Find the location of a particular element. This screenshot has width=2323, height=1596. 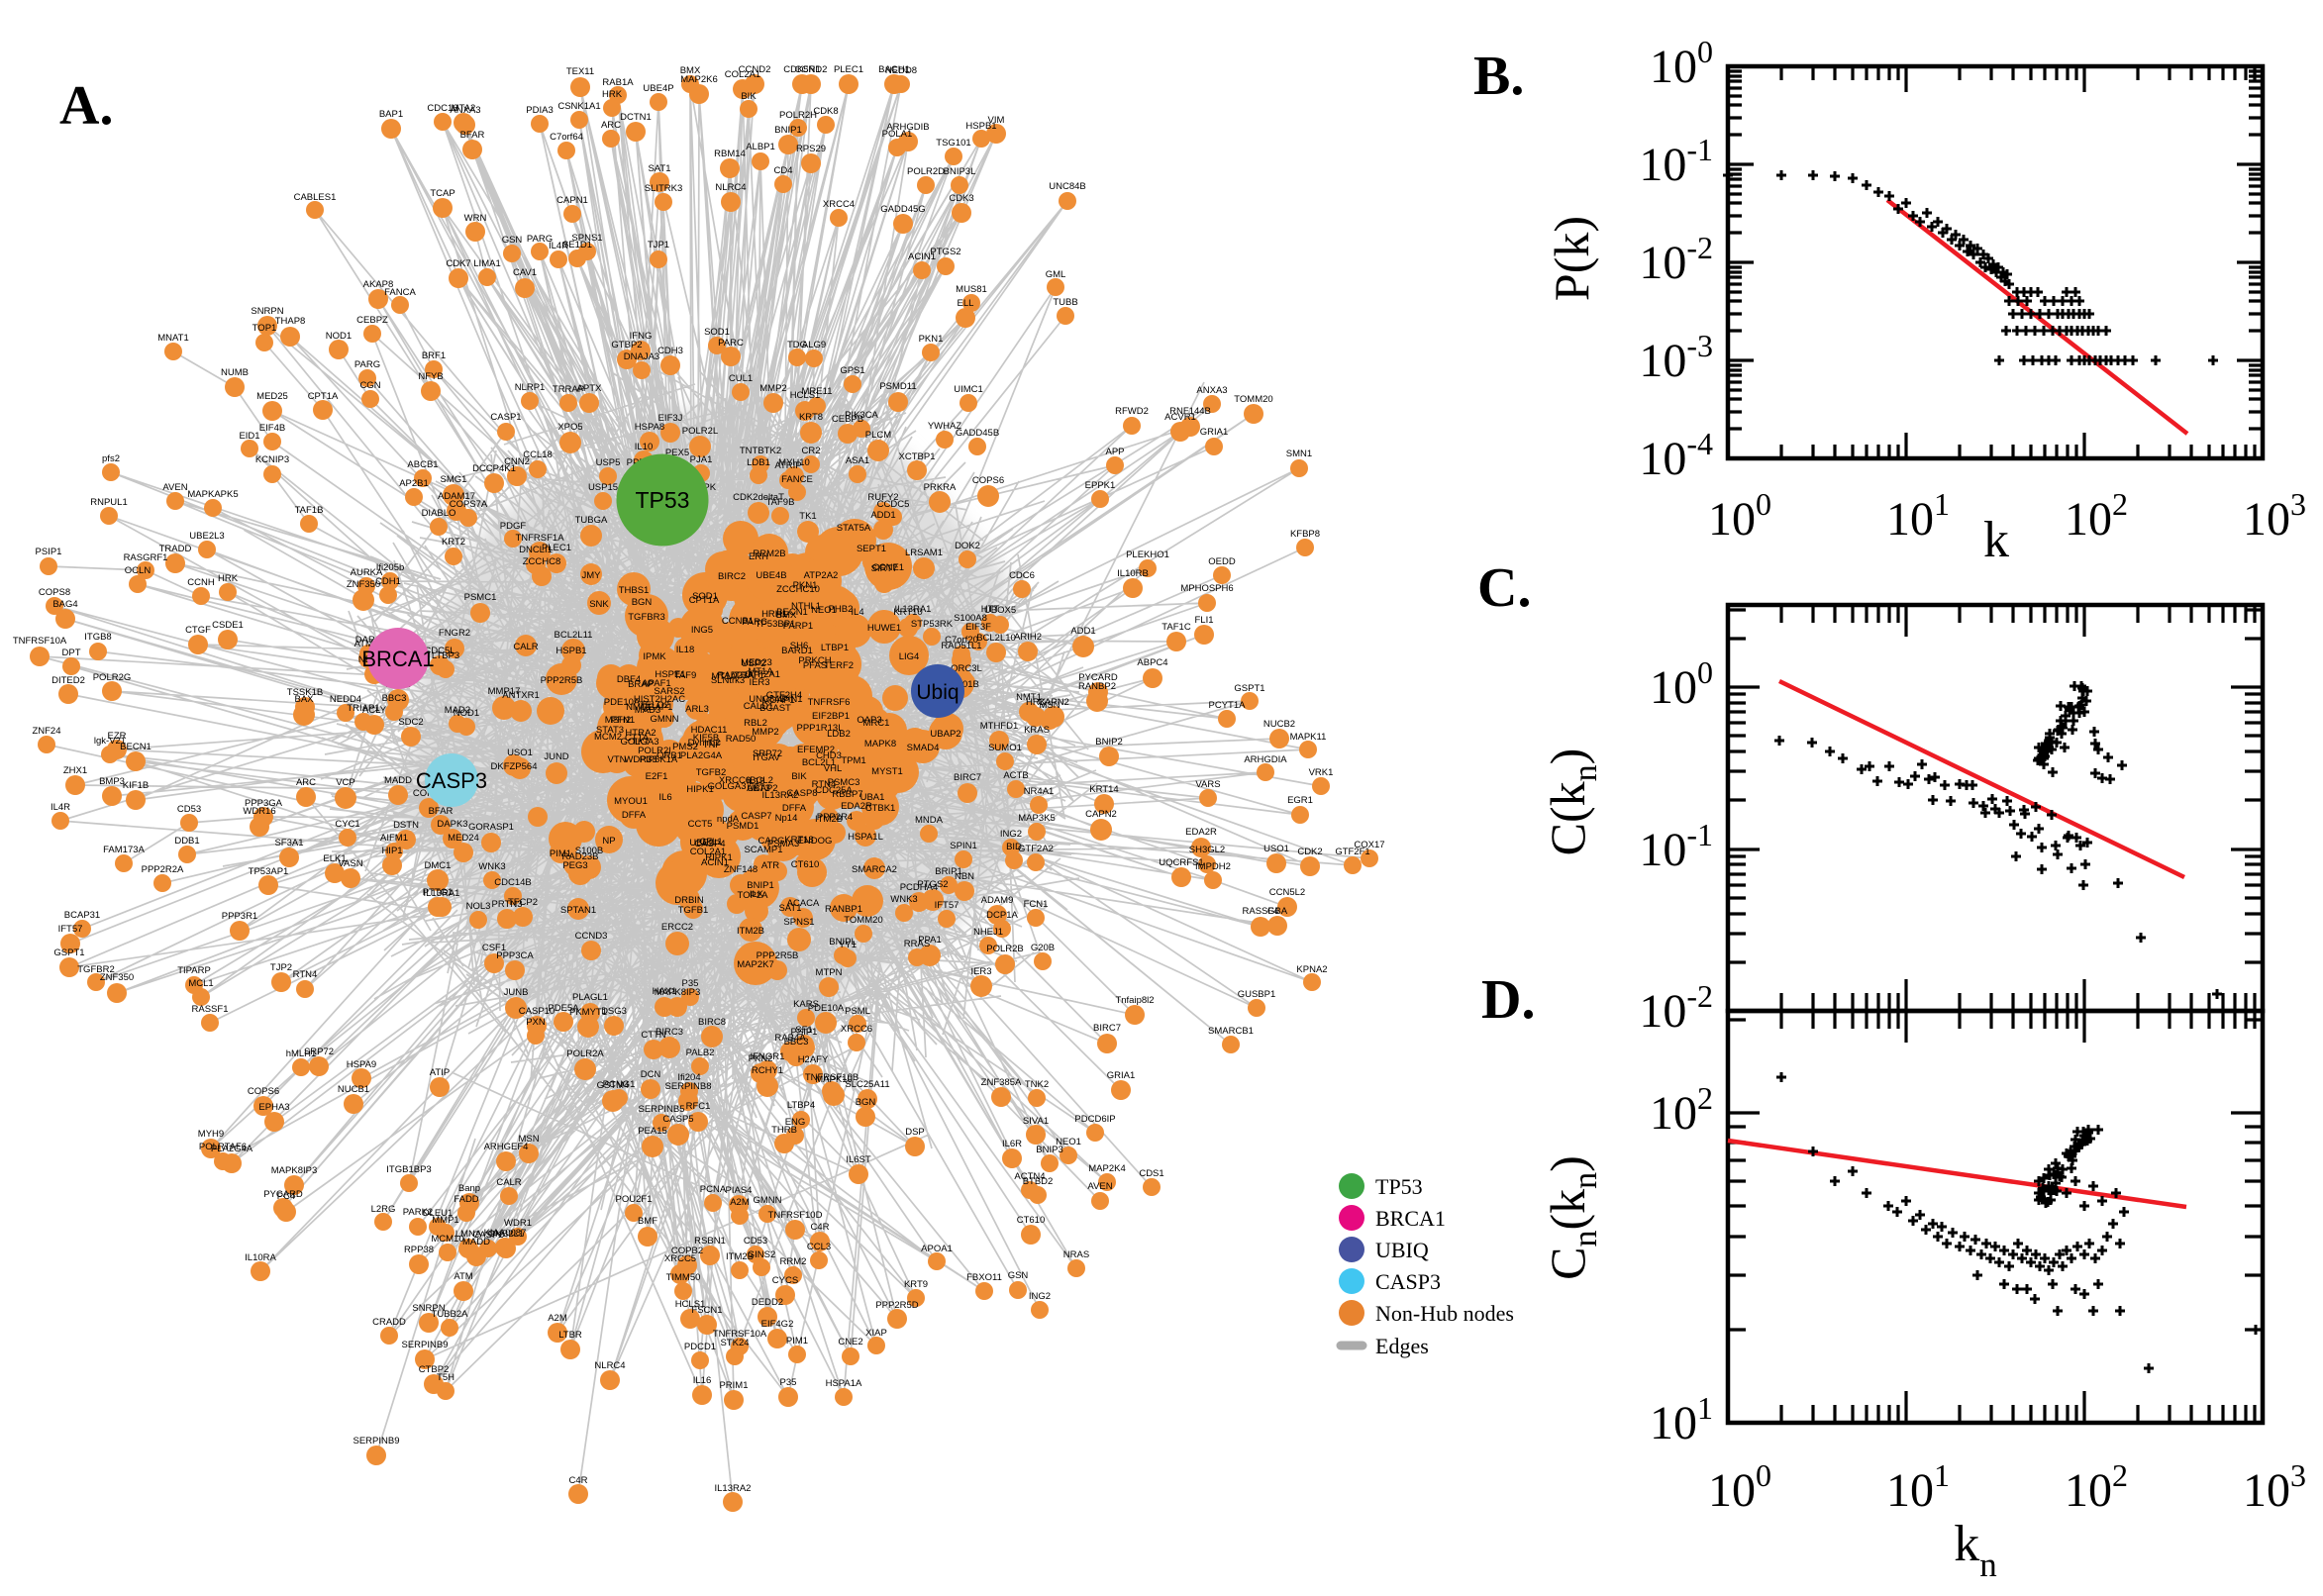

svg-text: TELO2 is located at coordinates (654, 705).